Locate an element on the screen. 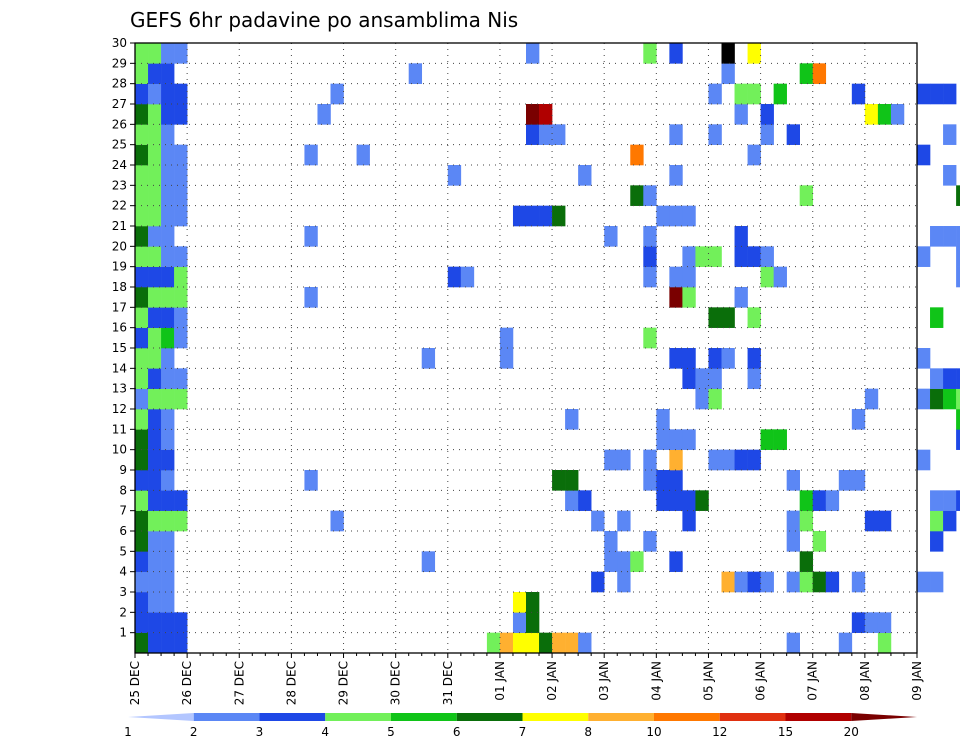 Image resolution: width=960 pixels, height=742 pixels. y-tick-label: 16 is located at coordinates (119, 328).